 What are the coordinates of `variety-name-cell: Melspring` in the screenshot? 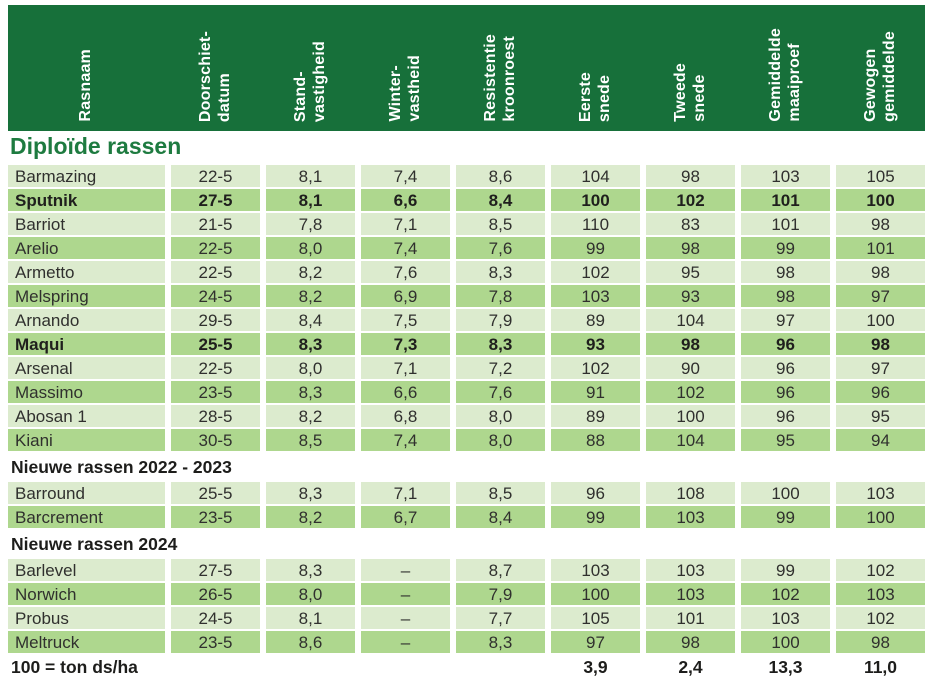 It's located at (86, 296).